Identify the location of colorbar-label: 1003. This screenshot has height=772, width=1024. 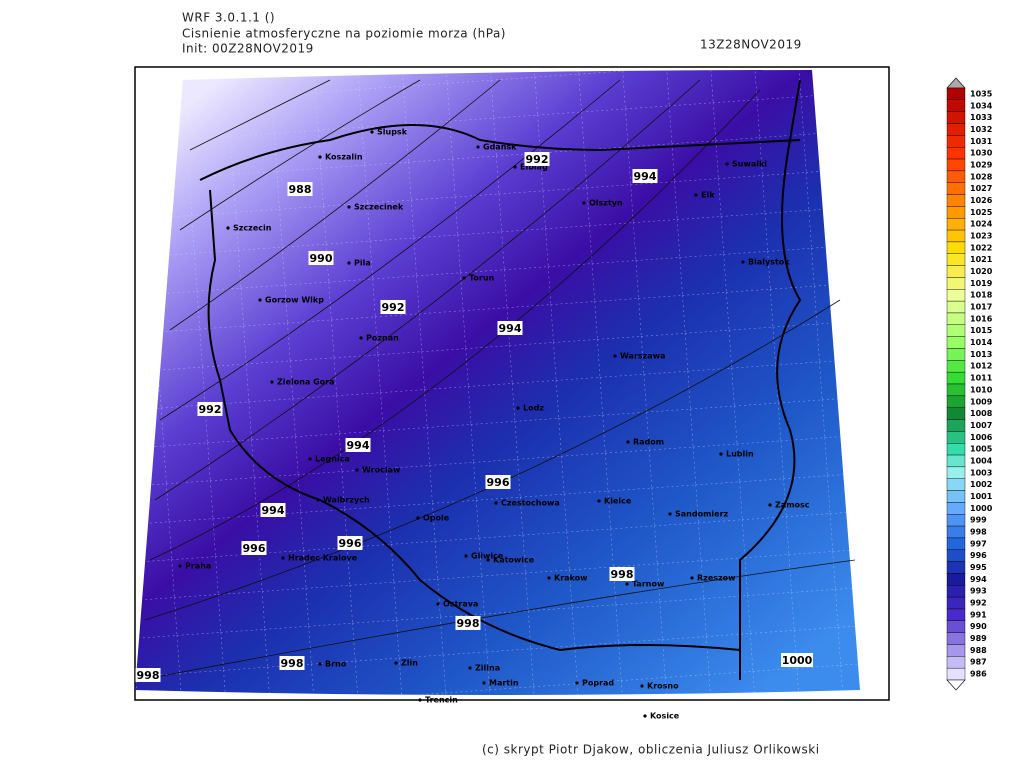
(981, 472).